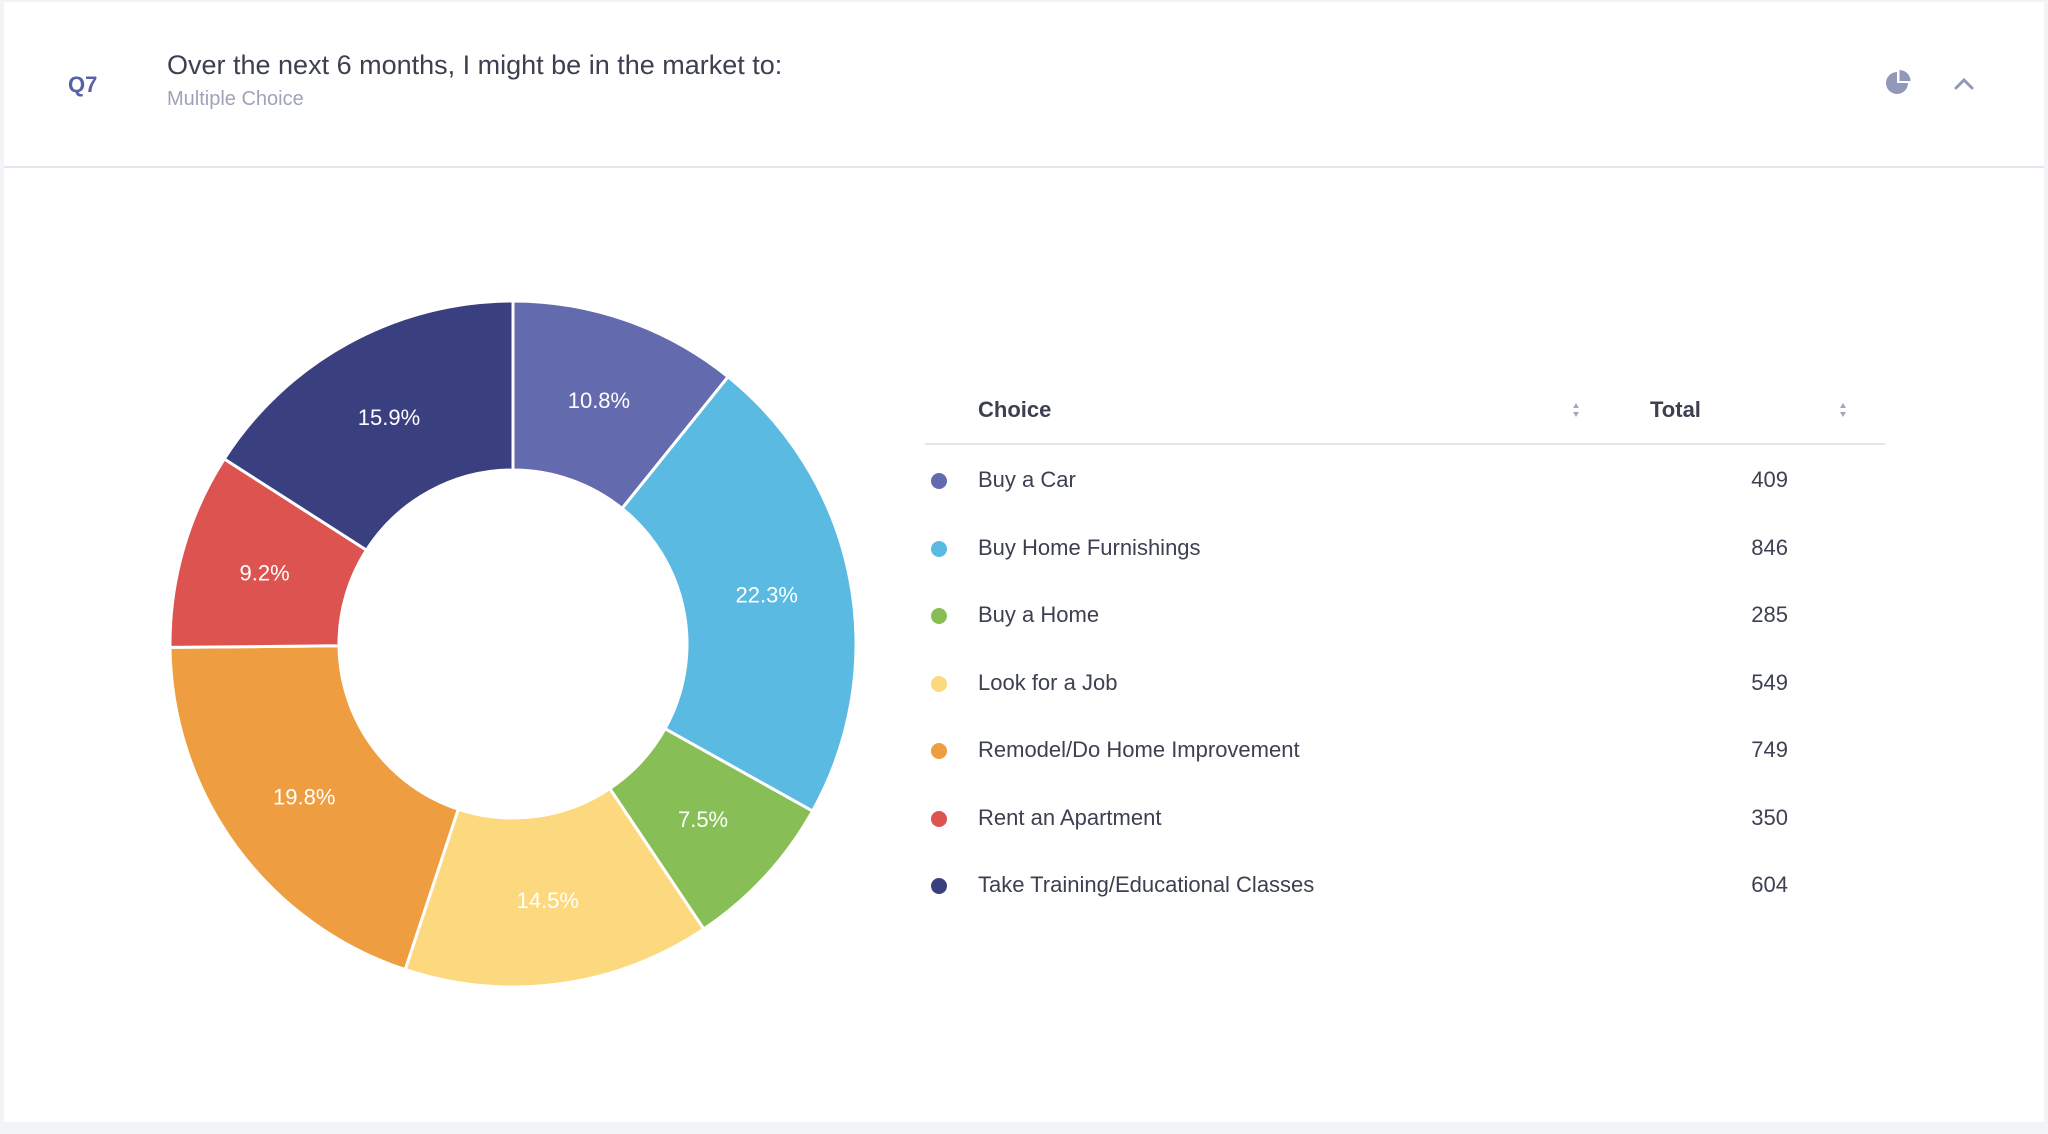 Image resolution: width=2048 pixels, height=1134 pixels. What do you see at coordinates (703, 819) in the screenshot?
I see `slice-label: 7.5%` at bounding box center [703, 819].